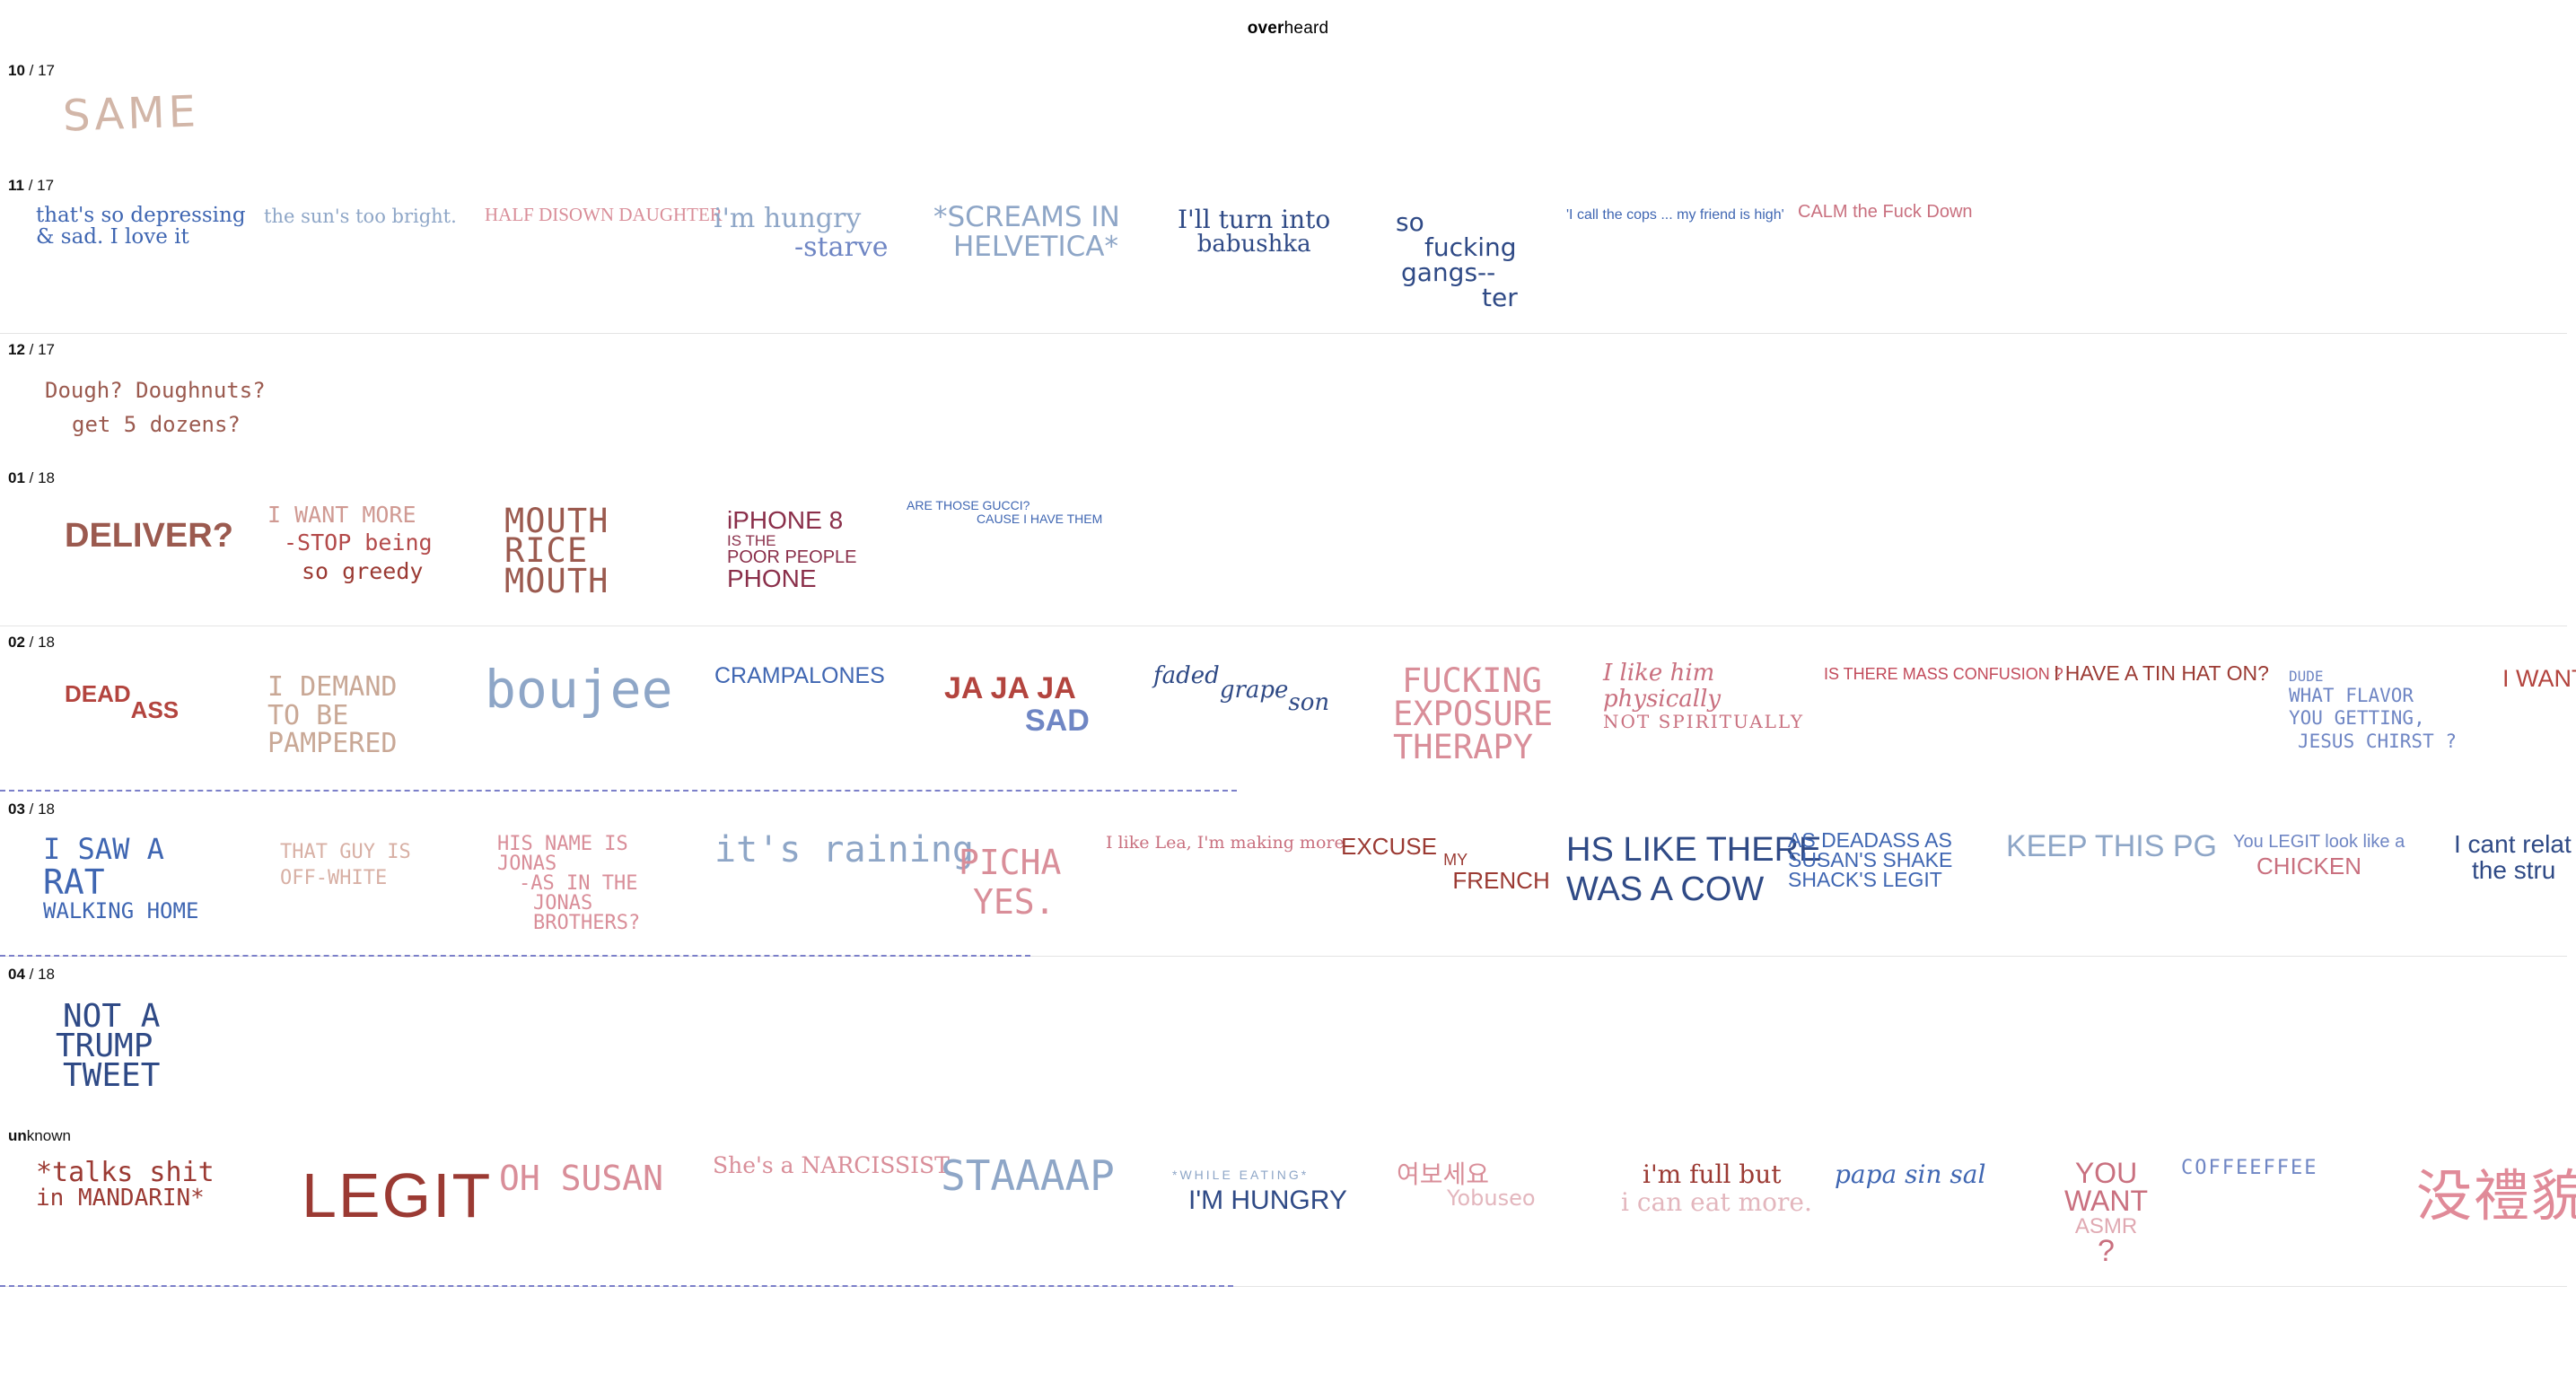 Image resolution: width=2576 pixels, height=1400 pixels. Describe the element at coordinates (308, 715) in the screenshot. I see `phrase-line: TO BE` at that location.